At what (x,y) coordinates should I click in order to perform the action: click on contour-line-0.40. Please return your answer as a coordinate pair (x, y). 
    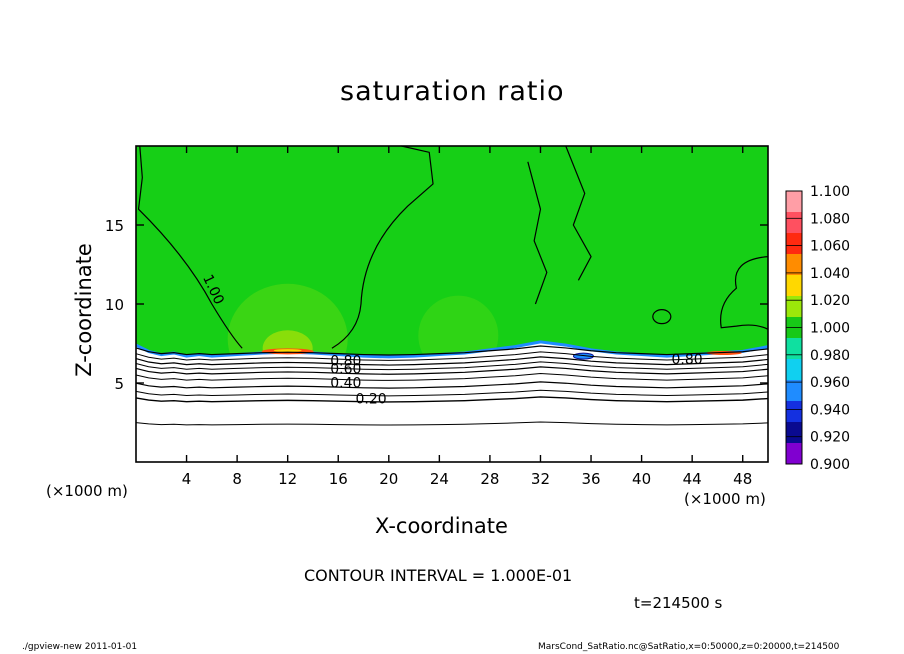
    Looking at the image, I should click on (452, 385).